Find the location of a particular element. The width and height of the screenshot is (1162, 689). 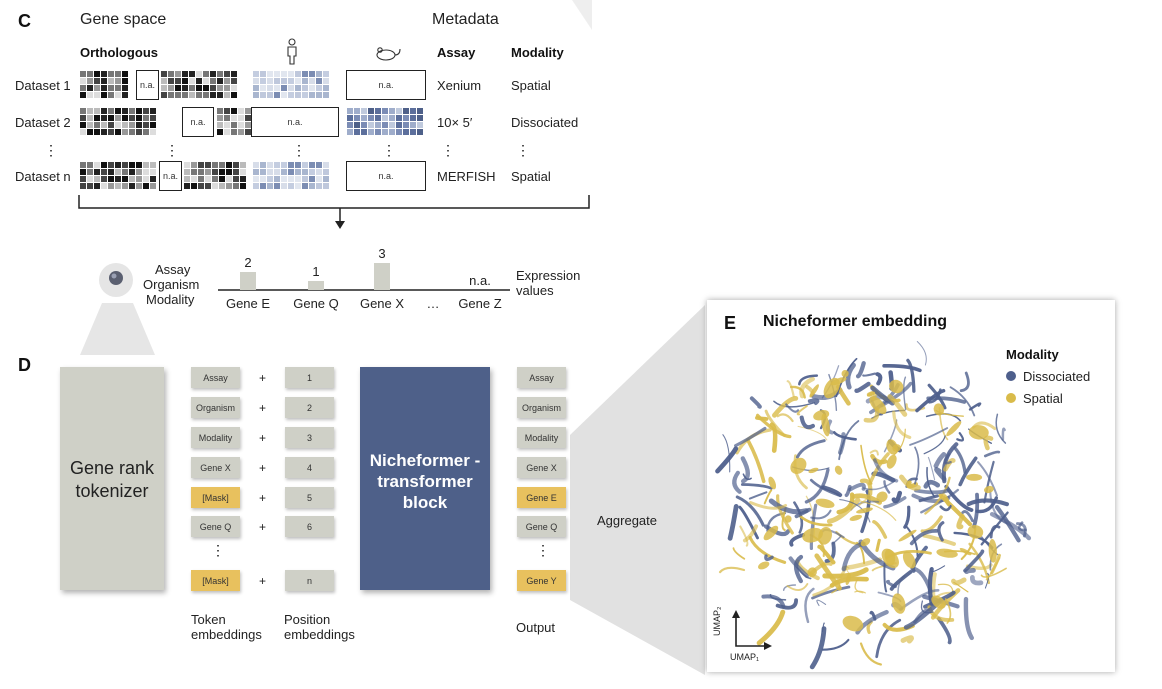

output-token: Assay is located at coordinates (541, 377).